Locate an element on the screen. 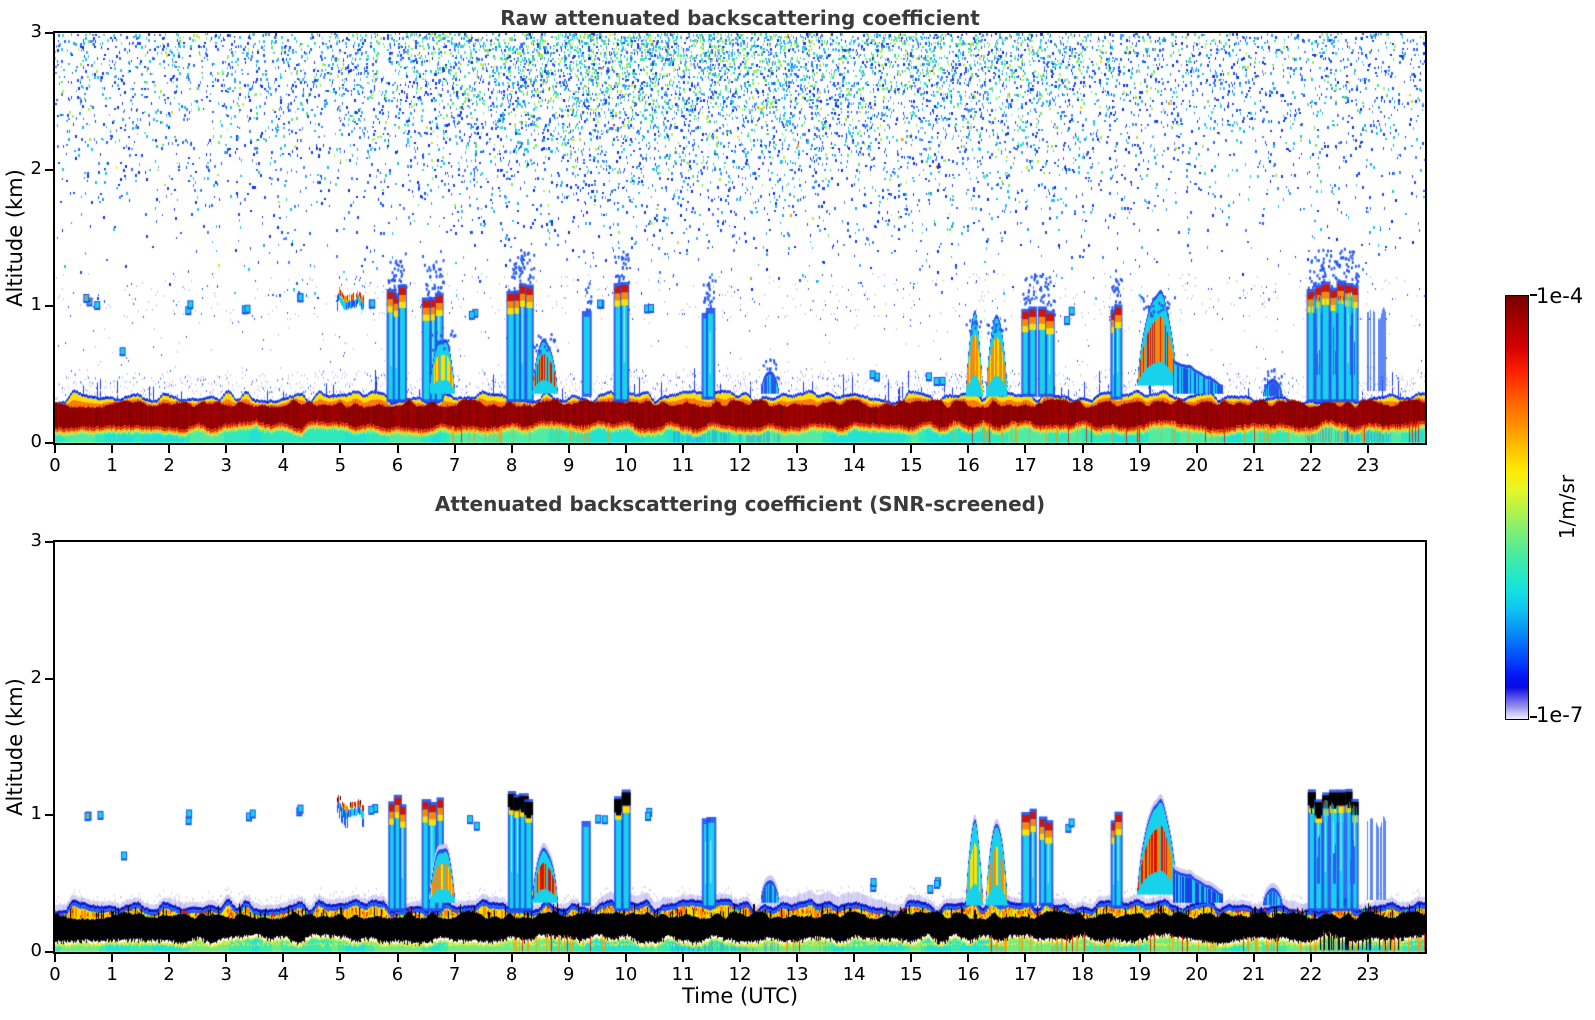  x-axis-label: Time (UTC) is located at coordinates (740, 996).